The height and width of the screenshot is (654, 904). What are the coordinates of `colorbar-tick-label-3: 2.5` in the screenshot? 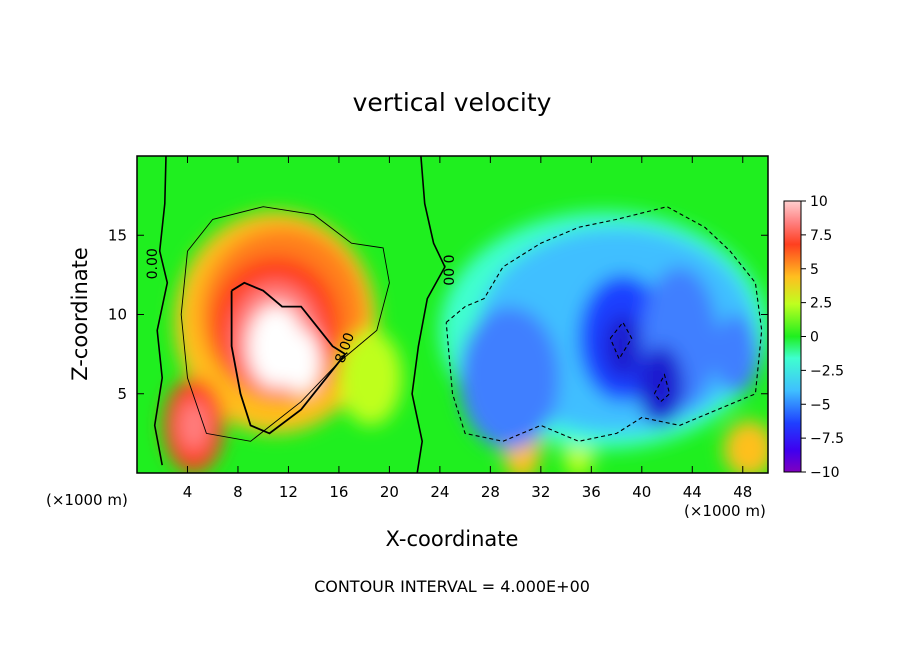 It's located at (821, 304).